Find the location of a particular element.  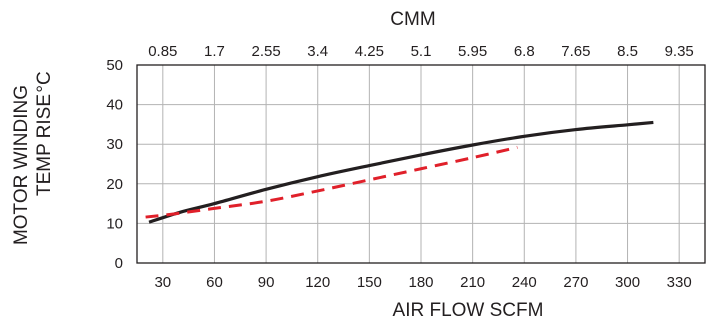

x-tick-label: 300 is located at coordinates (627, 282).